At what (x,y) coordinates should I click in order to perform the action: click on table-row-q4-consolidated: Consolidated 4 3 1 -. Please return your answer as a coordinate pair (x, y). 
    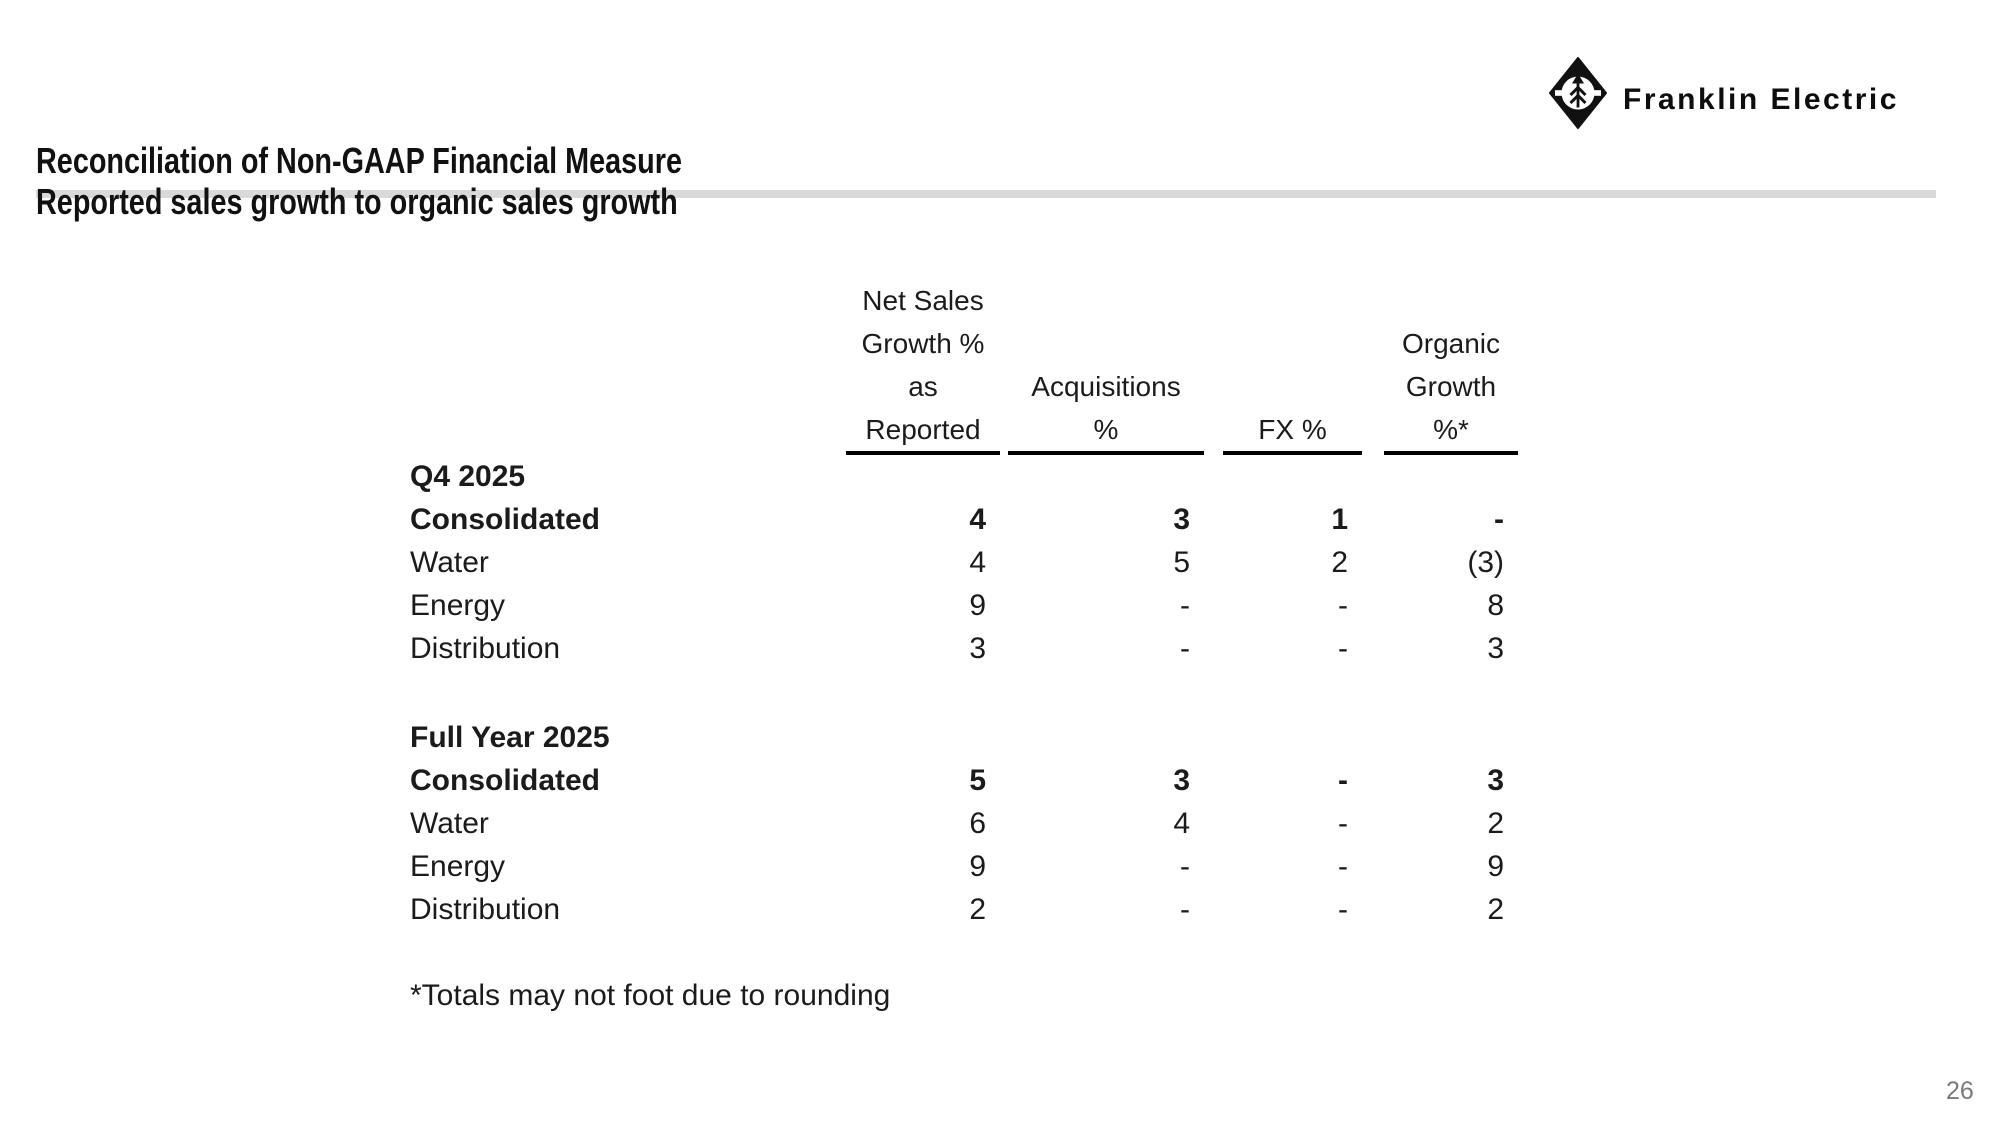
    Looking at the image, I should click on (964, 519).